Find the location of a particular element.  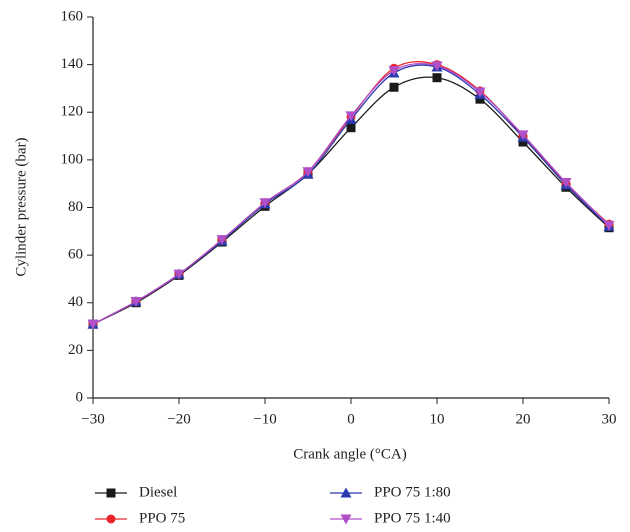

y-tick-label: 80 is located at coordinates (75, 207).